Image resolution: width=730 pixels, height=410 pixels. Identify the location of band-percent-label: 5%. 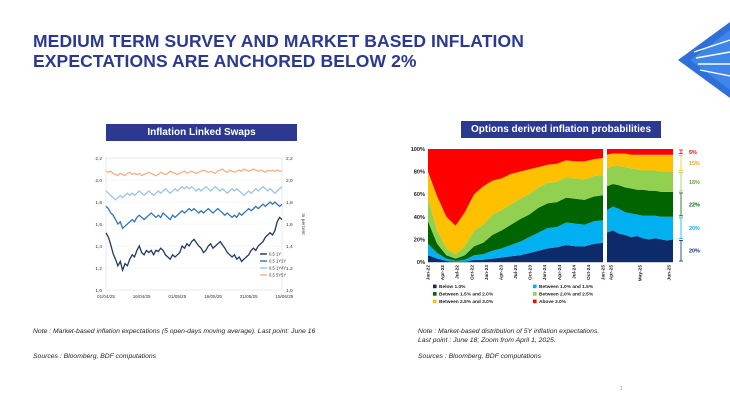
(693, 153).